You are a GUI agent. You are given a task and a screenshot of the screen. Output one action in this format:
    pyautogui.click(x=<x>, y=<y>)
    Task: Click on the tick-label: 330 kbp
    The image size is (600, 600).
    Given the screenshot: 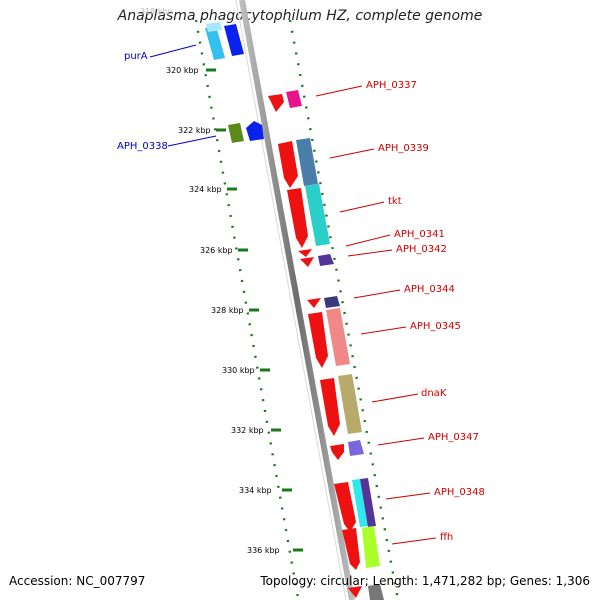 What is the action you would take?
    pyautogui.click(x=238, y=370)
    